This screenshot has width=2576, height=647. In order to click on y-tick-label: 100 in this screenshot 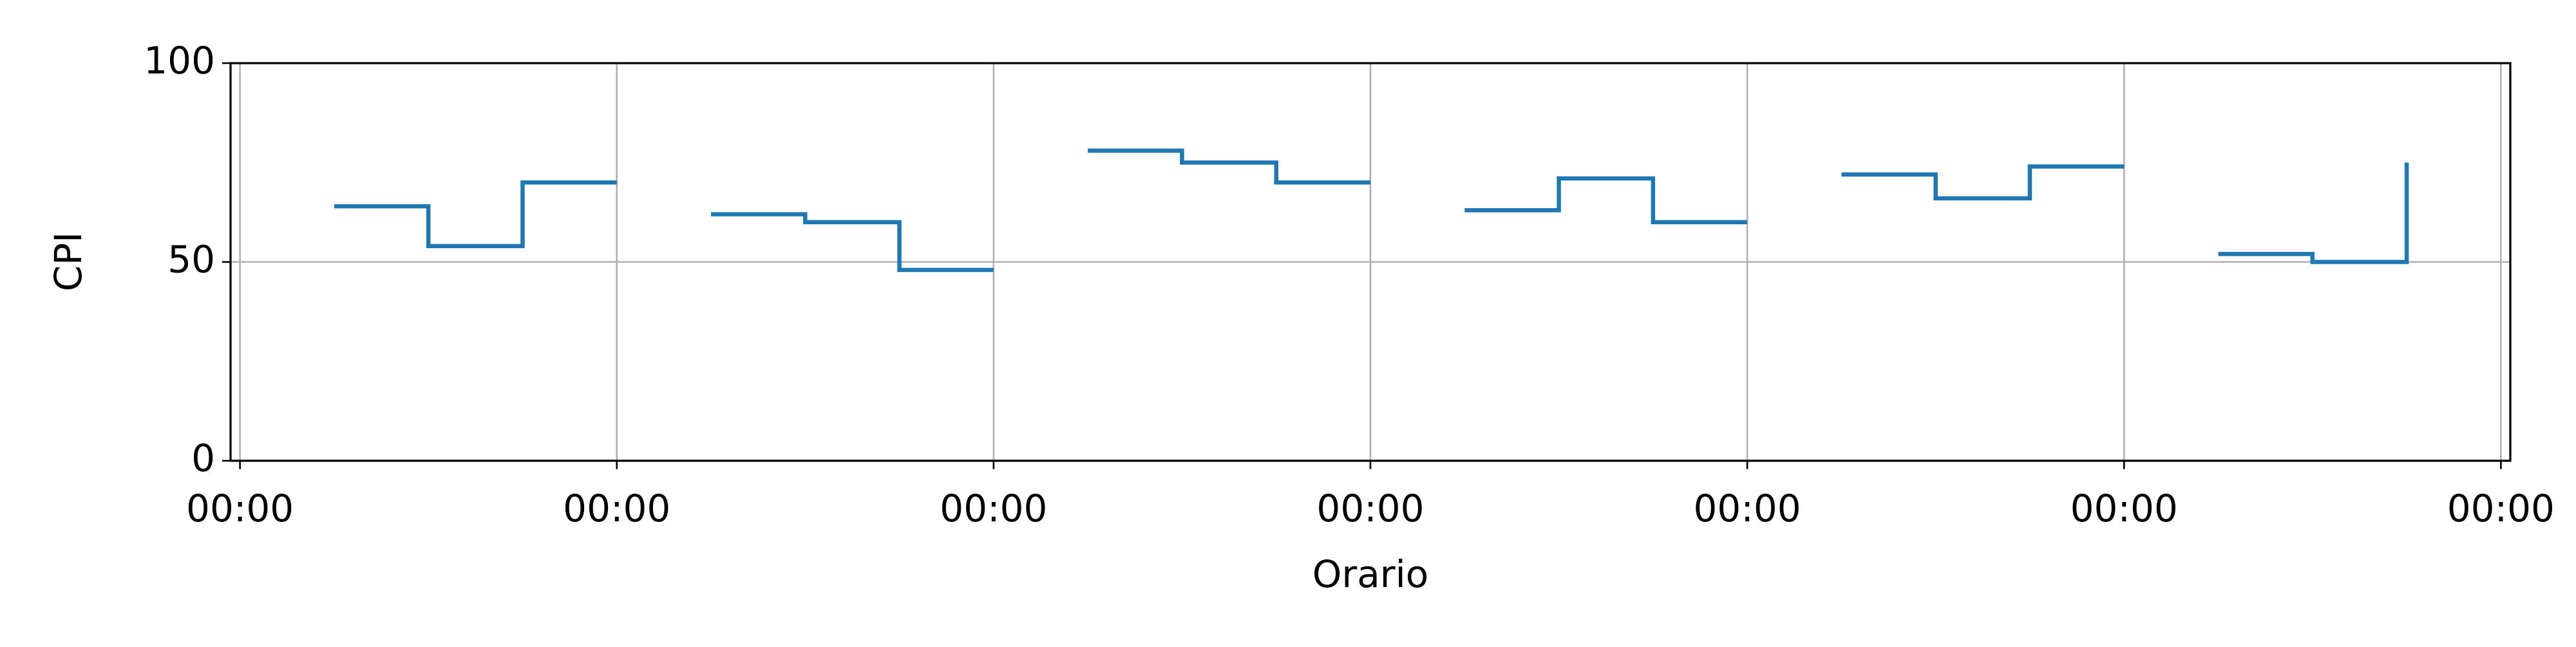, I will do `click(179, 60)`.